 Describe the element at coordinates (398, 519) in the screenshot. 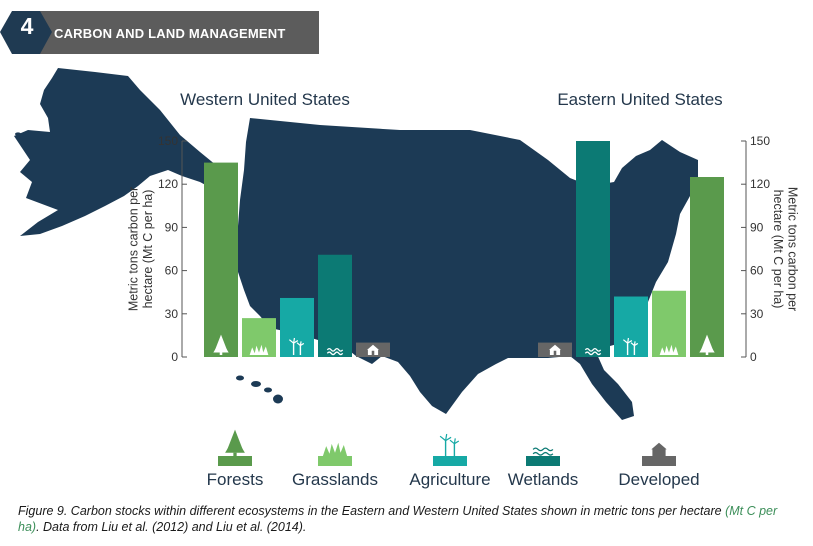

I see `caption-unit: (Mt C per ha)` at that location.